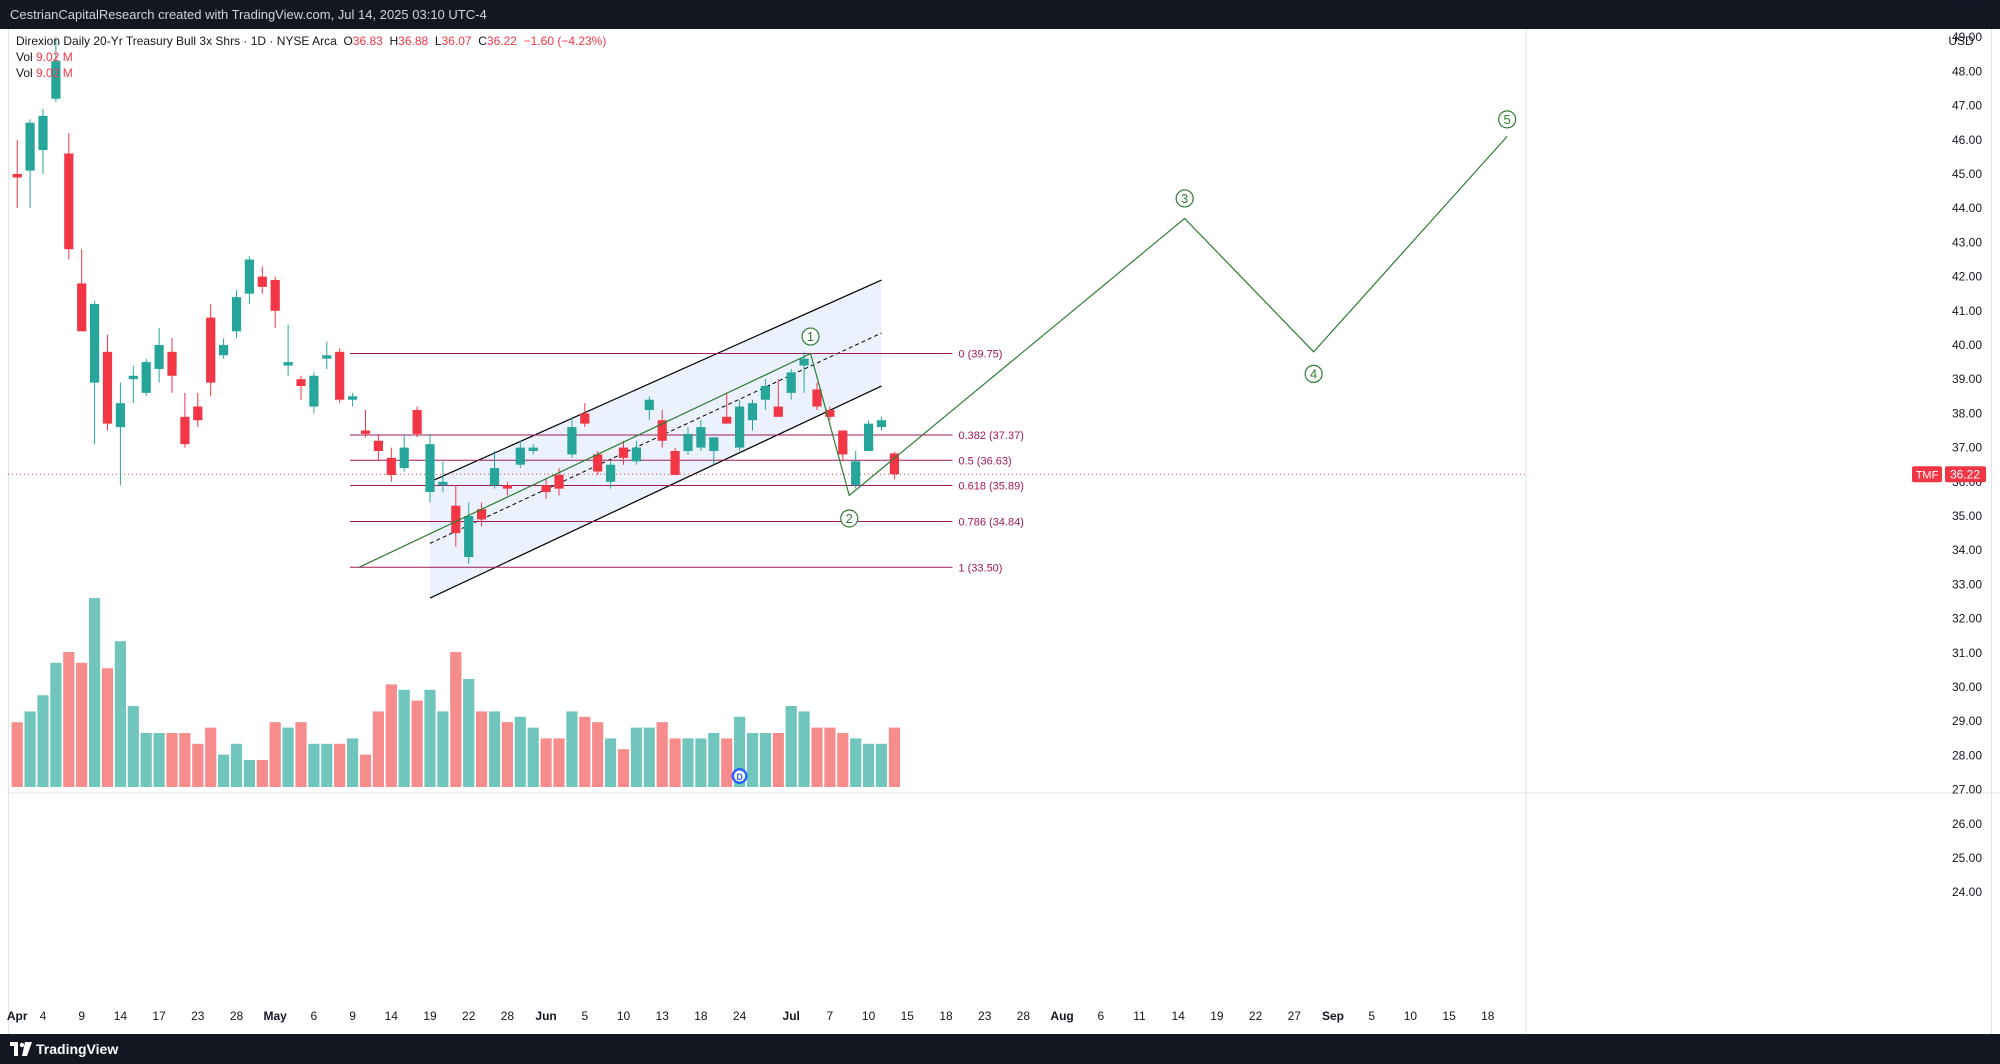  I want to click on wave-label: 4, so click(1313, 373).